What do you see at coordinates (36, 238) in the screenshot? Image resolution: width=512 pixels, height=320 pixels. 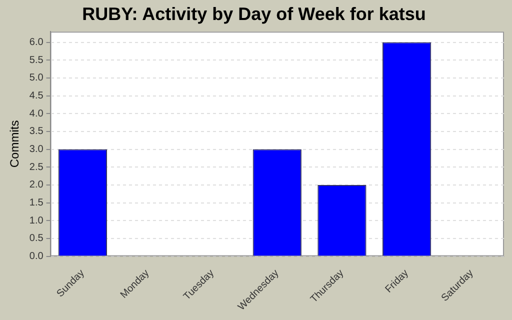 I see `y-tick-label: 0.5` at bounding box center [36, 238].